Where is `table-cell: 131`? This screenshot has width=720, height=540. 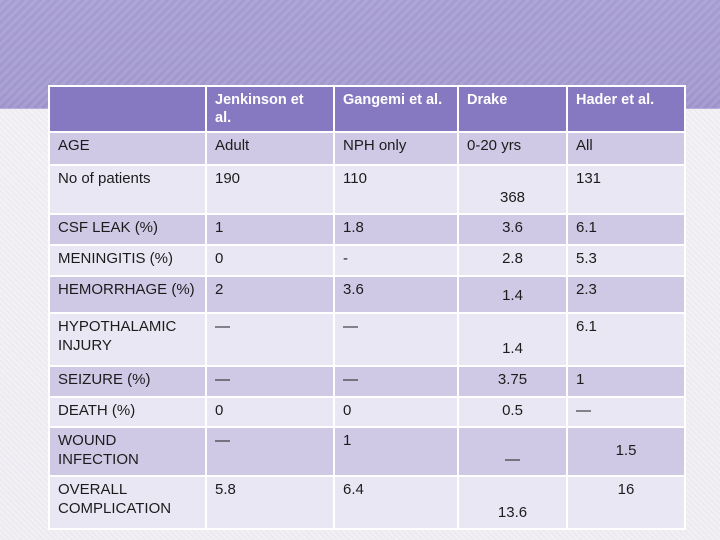
table-cell: 131 is located at coordinates (626, 190).